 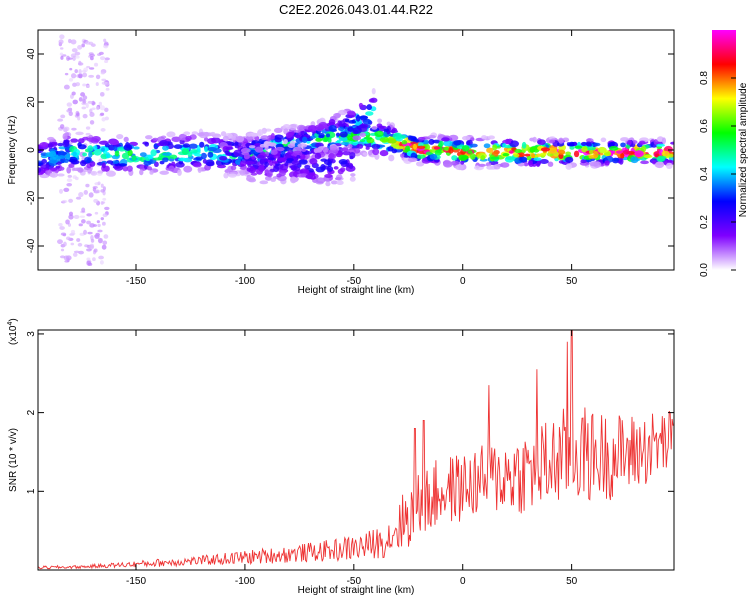 I want to click on snr-y-label: SNR (10 * v/v), so click(x=13, y=460).